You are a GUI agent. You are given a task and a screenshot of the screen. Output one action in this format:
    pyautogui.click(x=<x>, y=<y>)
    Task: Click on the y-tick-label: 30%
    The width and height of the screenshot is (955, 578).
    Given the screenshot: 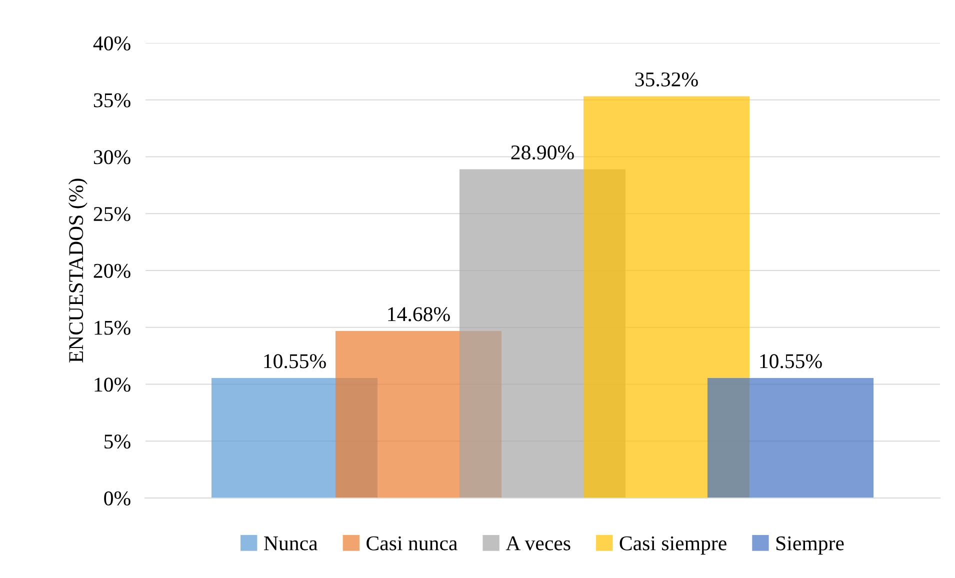 What is the action you would take?
    pyautogui.click(x=112, y=157)
    